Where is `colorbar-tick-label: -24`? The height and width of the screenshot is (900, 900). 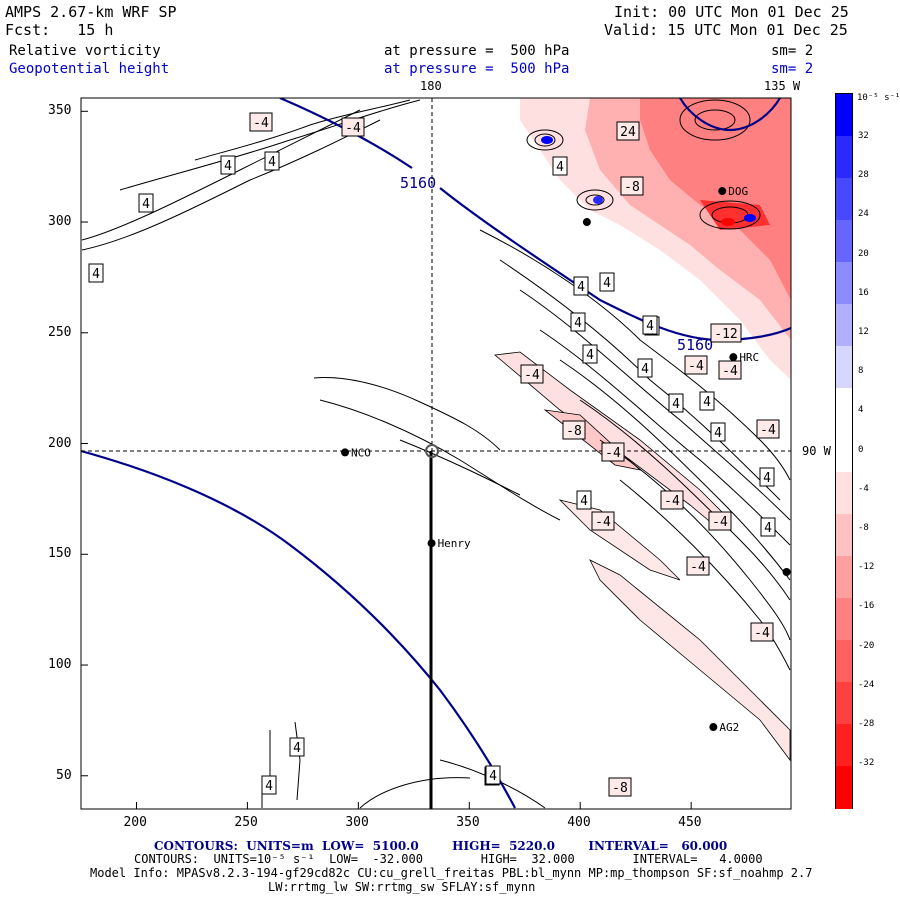
colorbar-tick-label: -24 is located at coordinates (866, 684).